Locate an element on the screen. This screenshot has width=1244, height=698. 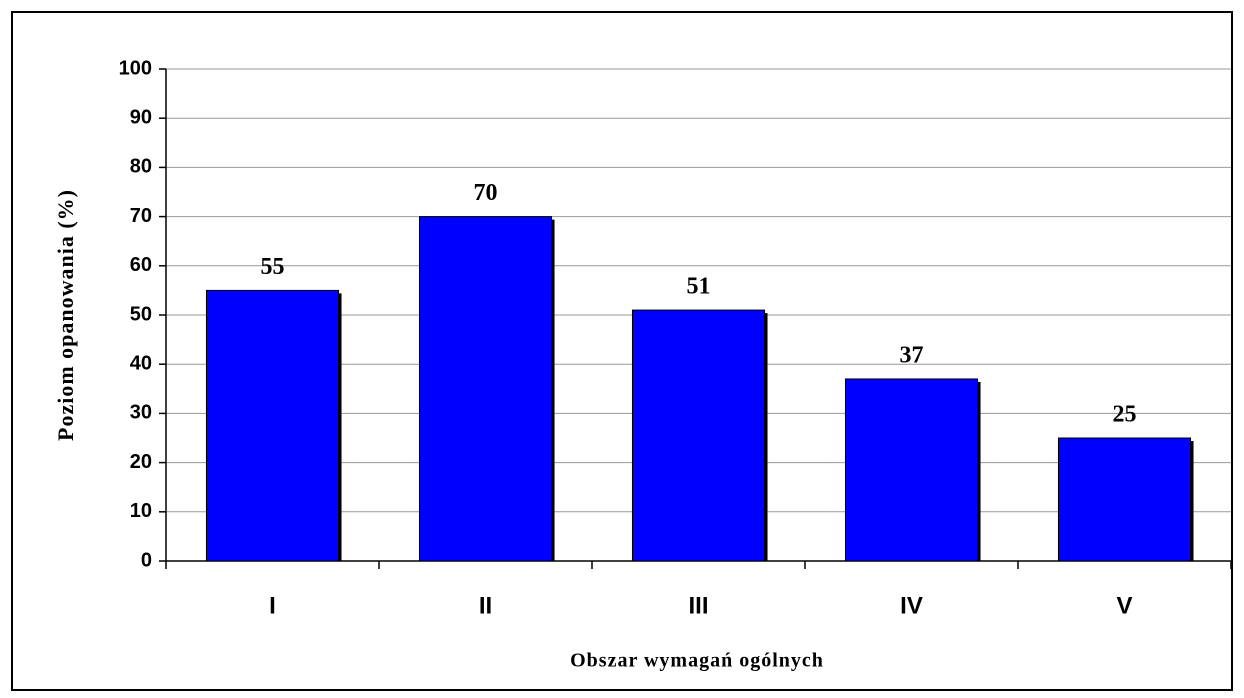
x-axis-label: Obszar wymagań ogólnych is located at coordinates (697, 661).